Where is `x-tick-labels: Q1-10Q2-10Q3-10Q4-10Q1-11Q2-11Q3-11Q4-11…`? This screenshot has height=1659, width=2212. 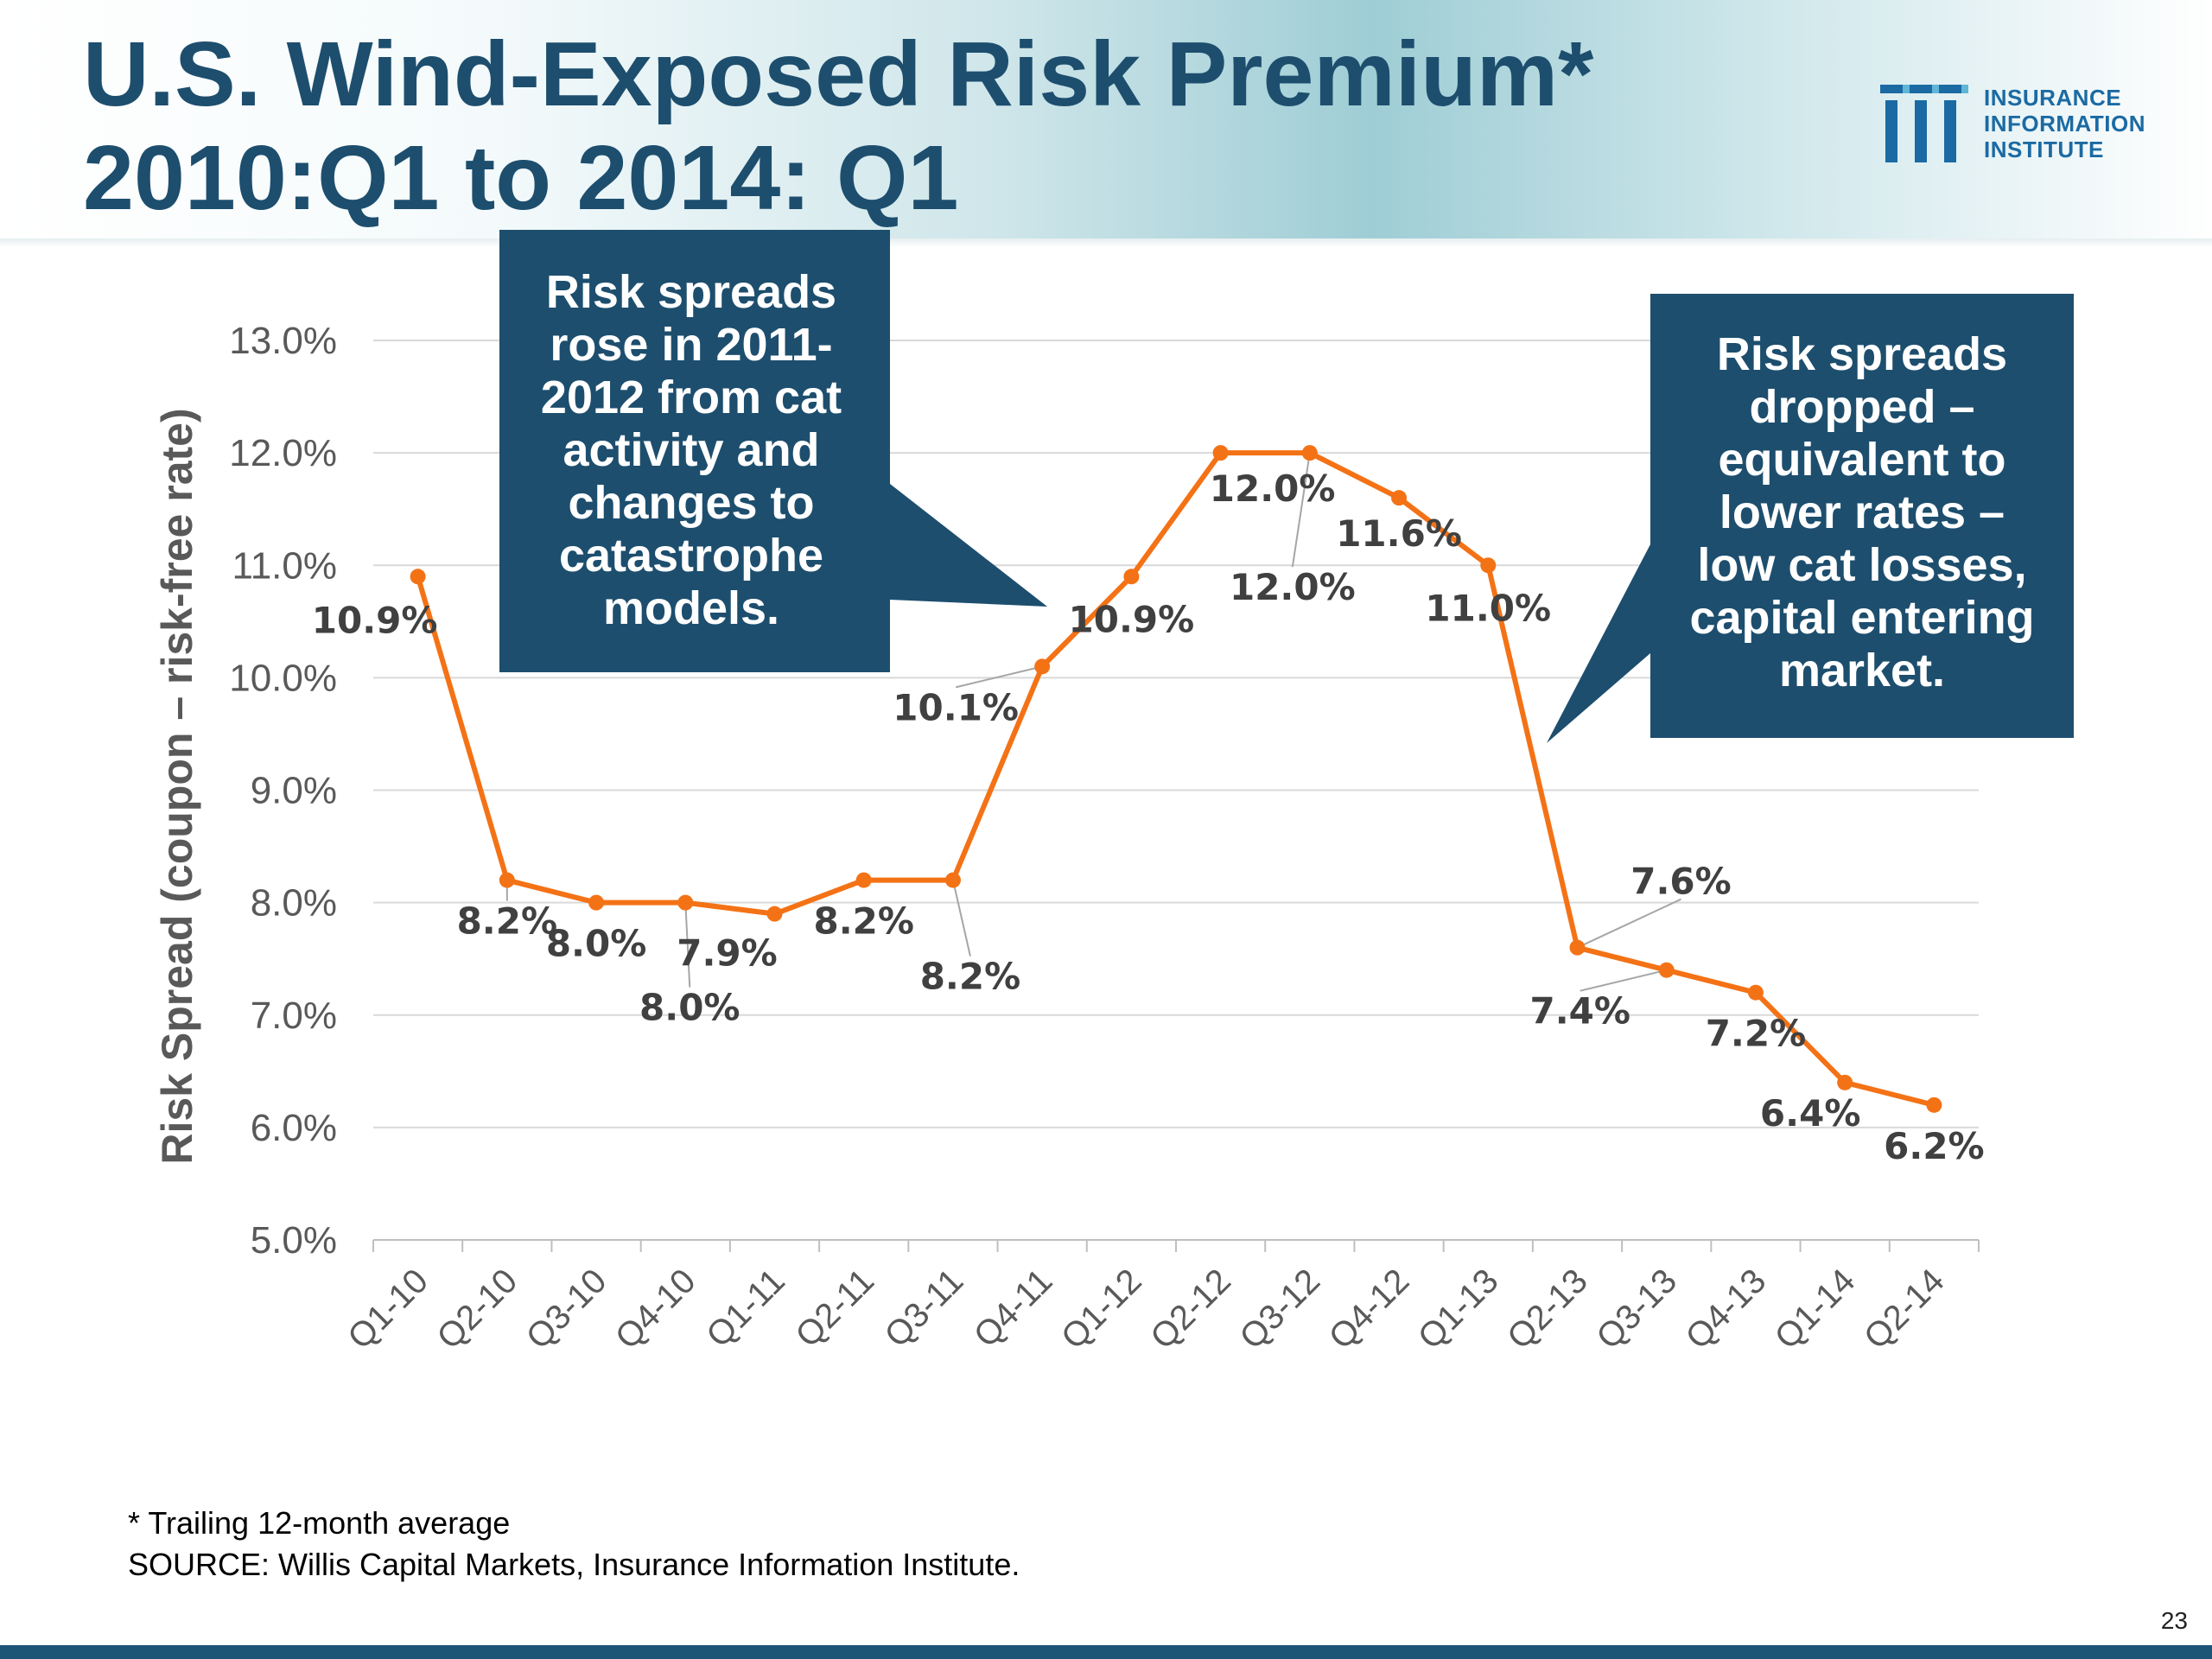
x-tick-labels: Q1-10Q2-10Q3-10Q4-10Q1-11Q2-11Q3-11Q4-11… is located at coordinates (1146, 1309).